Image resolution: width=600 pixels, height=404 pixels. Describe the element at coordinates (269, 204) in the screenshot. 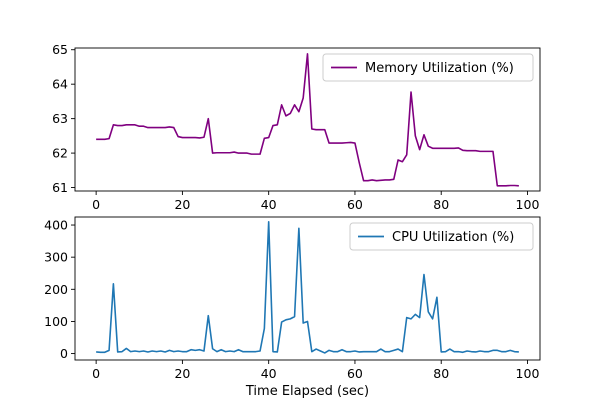

I see `memory-x-tick-label: 40` at that location.